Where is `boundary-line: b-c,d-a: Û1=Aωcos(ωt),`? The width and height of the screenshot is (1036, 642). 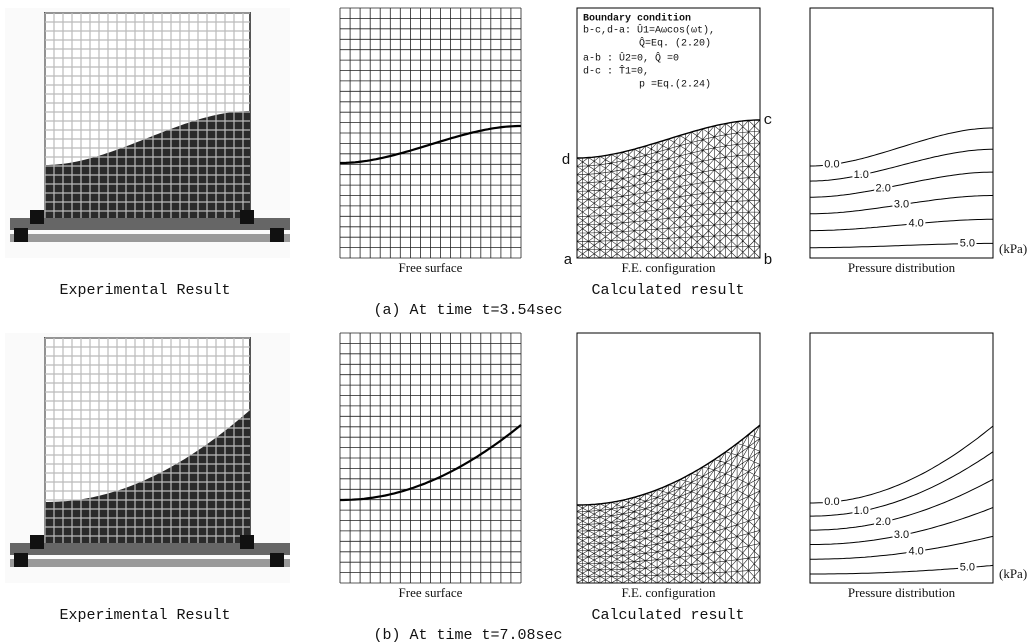 boundary-line: b-c,d-a: Û1=Aωcos(ωt), is located at coordinates (649, 30).